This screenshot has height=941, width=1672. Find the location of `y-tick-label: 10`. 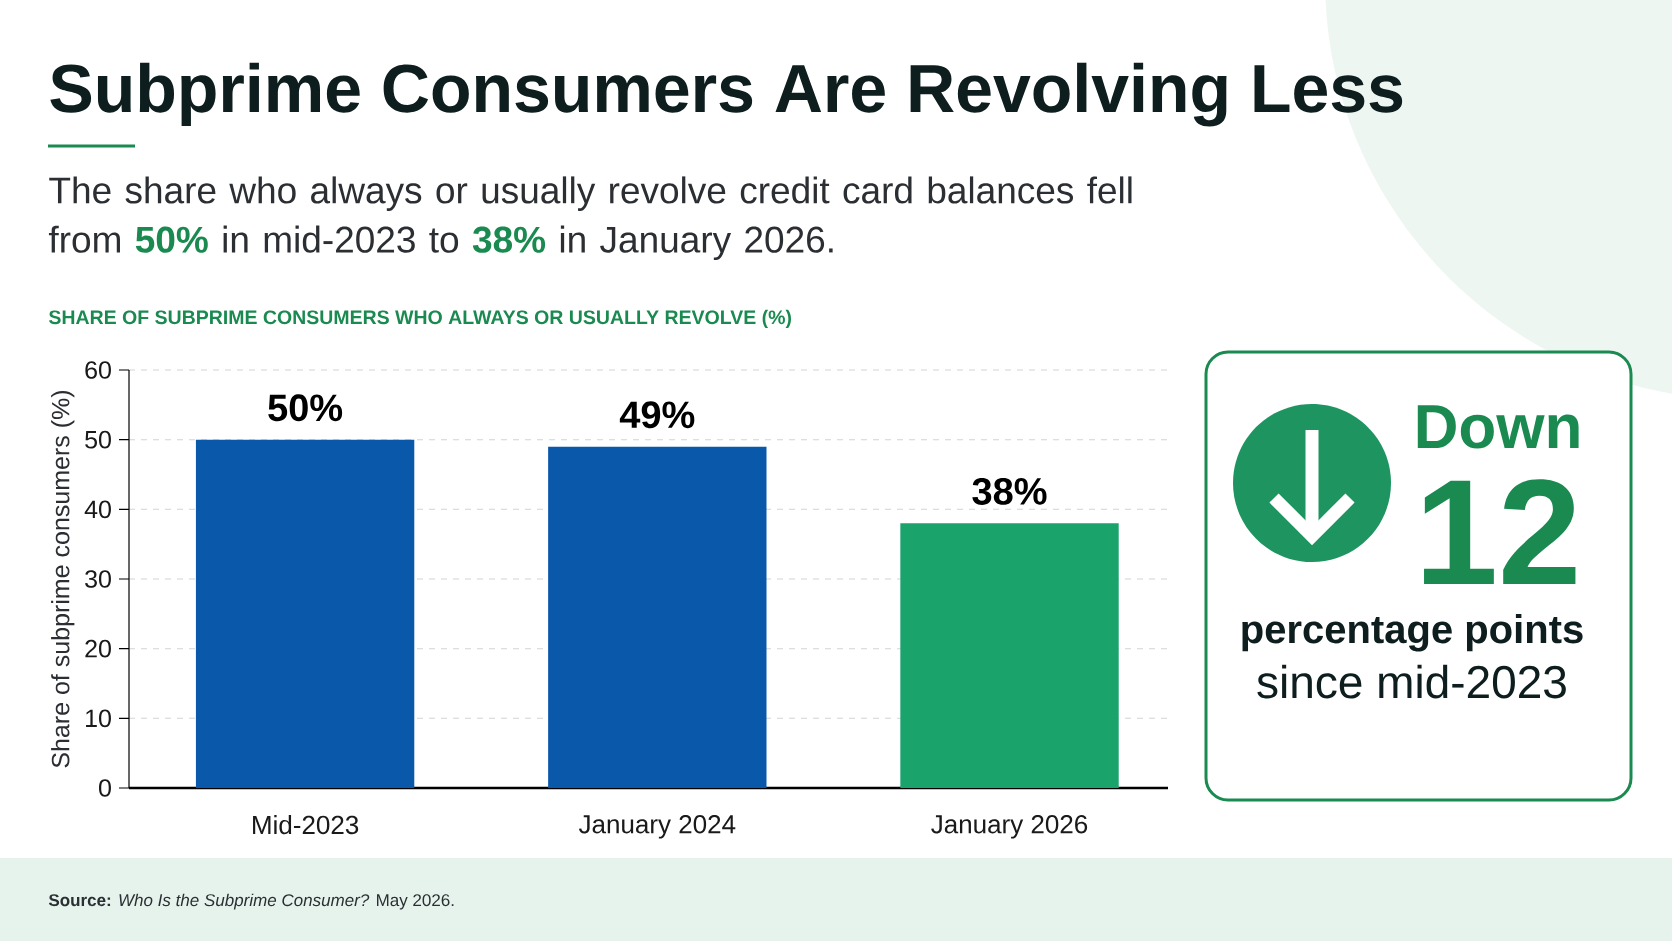

y-tick-label: 10 is located at coordinates (98, 718).